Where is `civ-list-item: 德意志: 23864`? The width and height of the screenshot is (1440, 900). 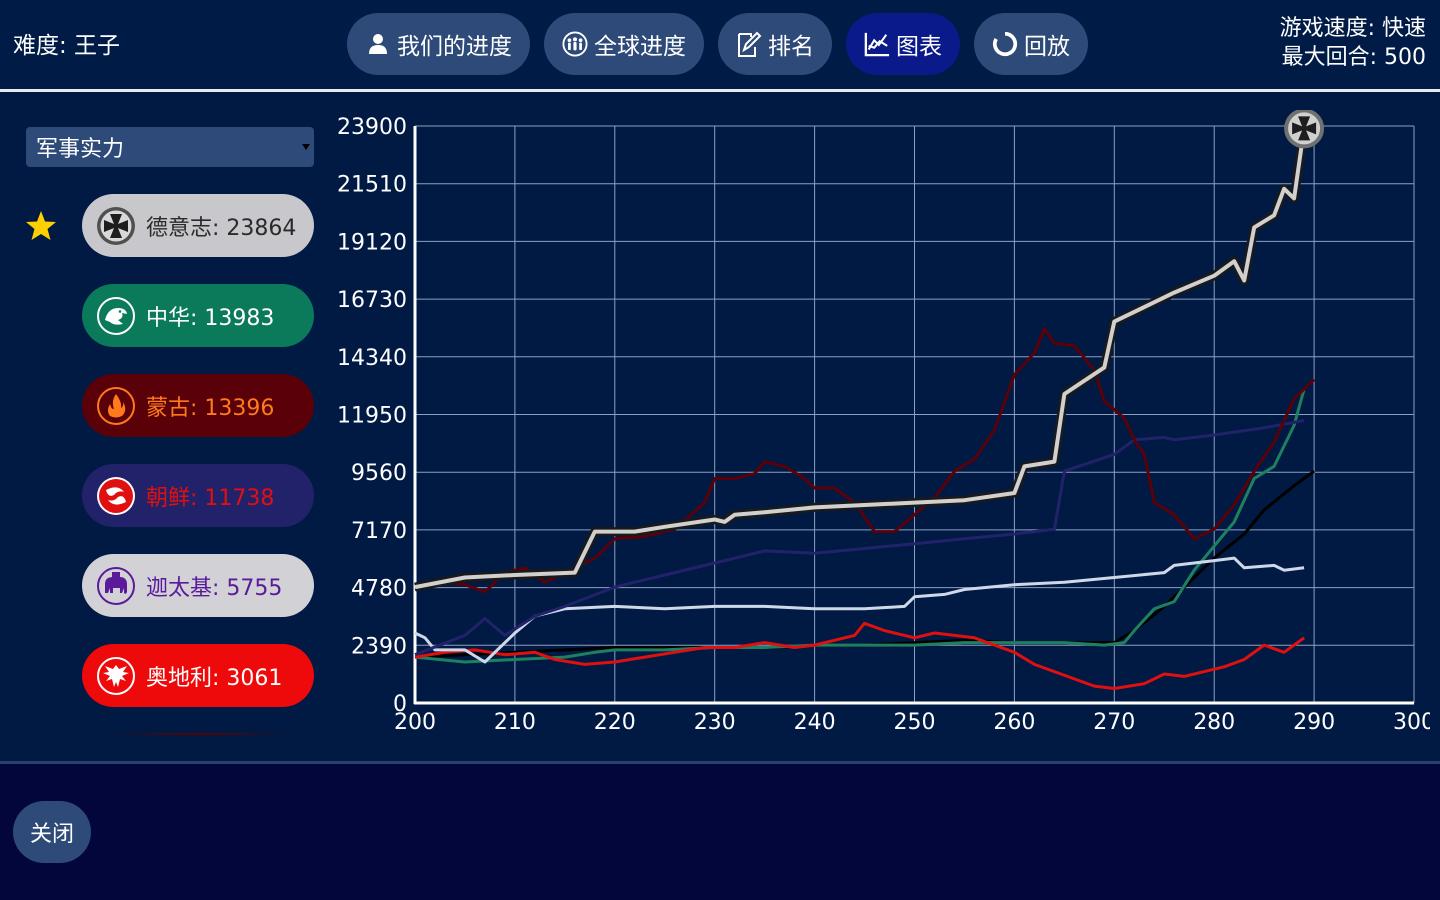
civ-list-item: 德意志: 23864 is located at coordinates (198, 225).